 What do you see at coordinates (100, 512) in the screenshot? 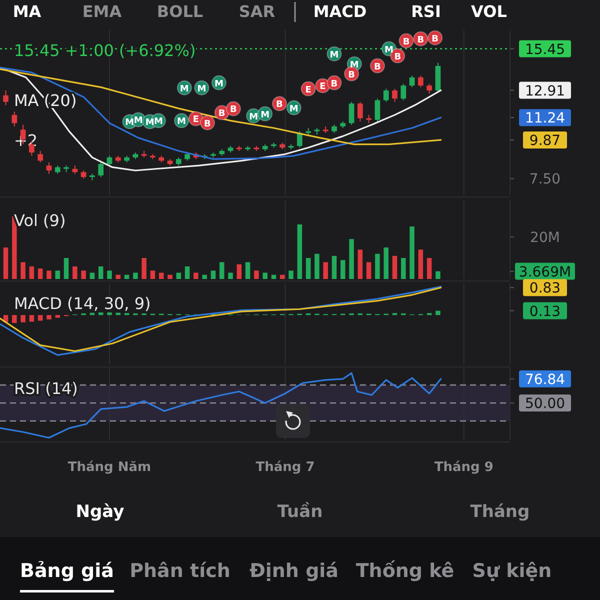
I see `text: Ngày` at bounding box center [100, 512].